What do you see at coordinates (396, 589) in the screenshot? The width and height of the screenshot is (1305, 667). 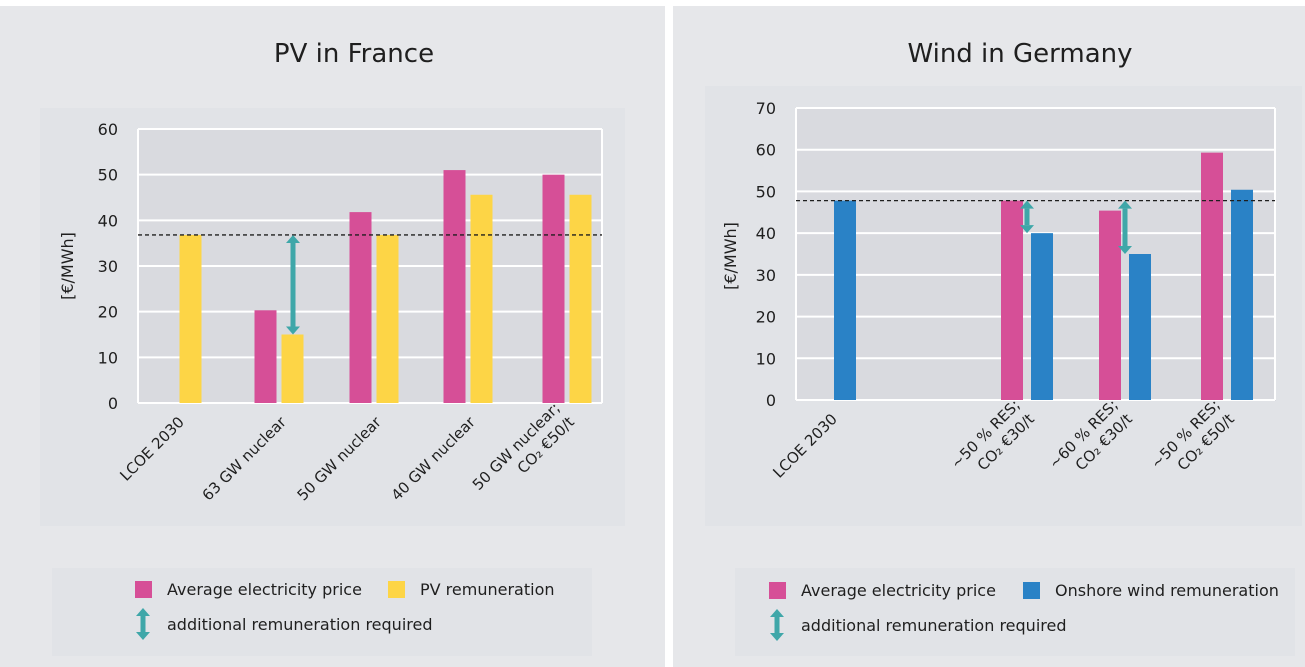 I see `legend-swatch-pv-remuneration` at bounding box center [396, 589].